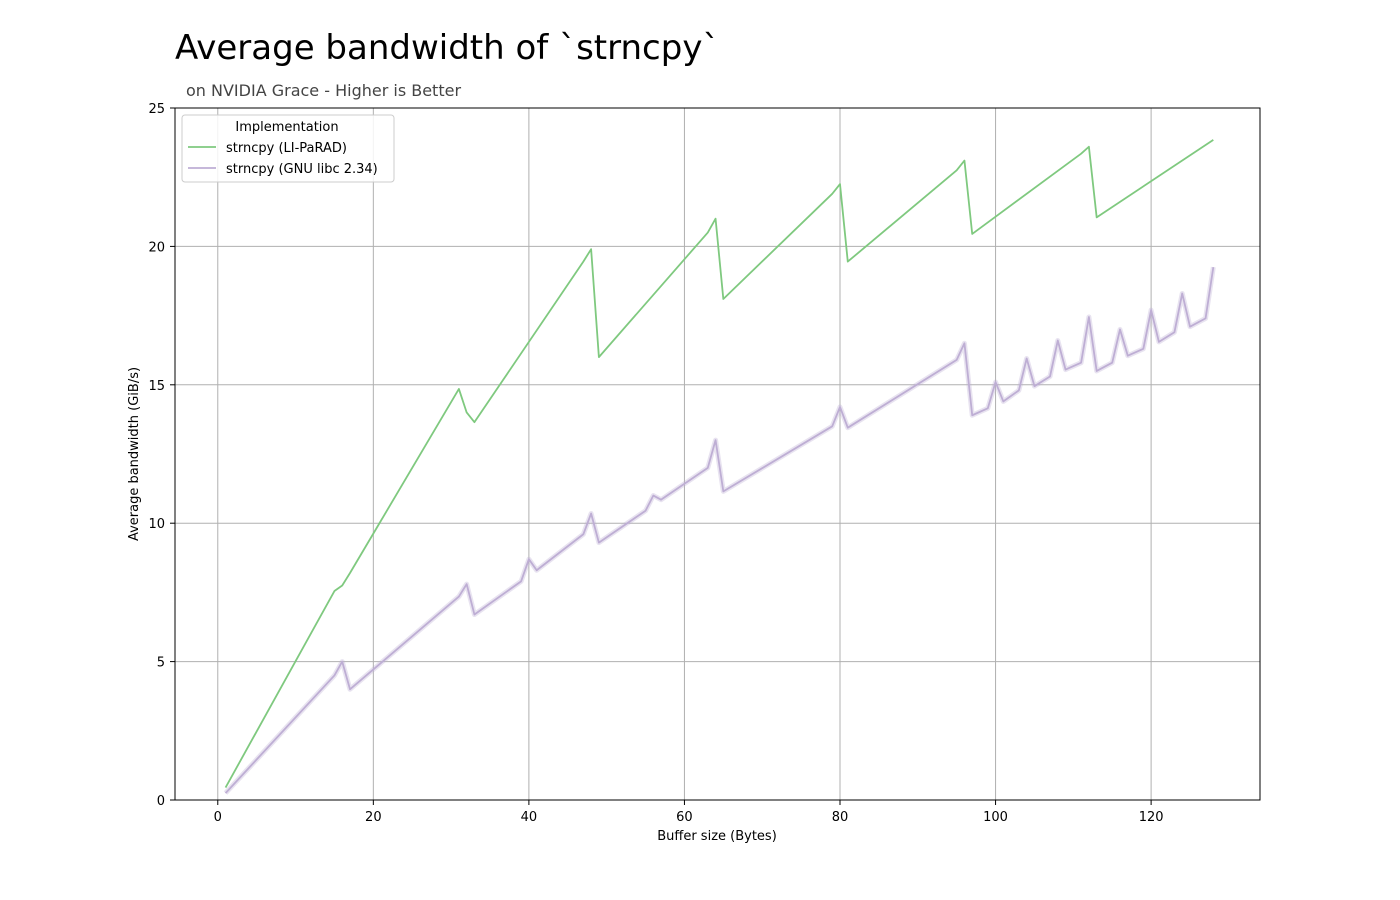  I want to click on x-tick-label: 60, so click(684, 817).